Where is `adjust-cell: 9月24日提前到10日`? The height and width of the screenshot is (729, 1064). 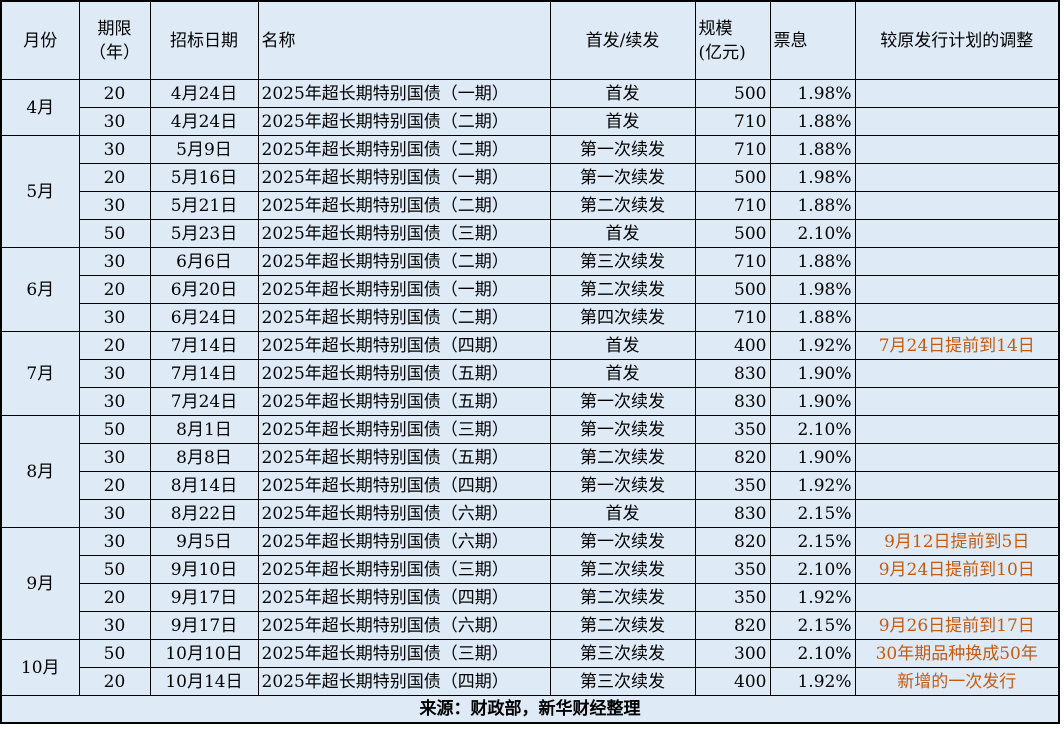
adjust-cell: 9月24日提前到10日 is located at coordinates (957, 569).